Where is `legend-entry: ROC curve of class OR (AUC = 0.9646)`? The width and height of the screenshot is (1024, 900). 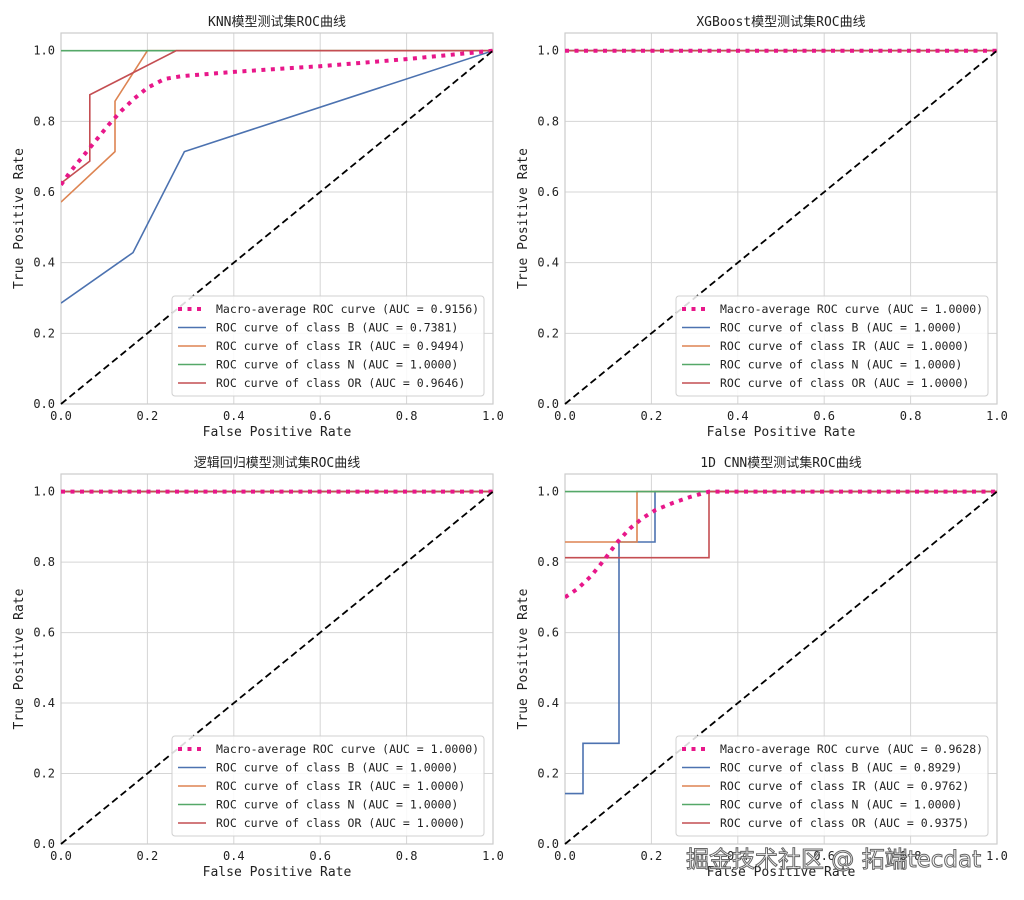 legend-entry: ROC curve of class OR (AUC = 0.9646) is located at coordinates (340, 383).